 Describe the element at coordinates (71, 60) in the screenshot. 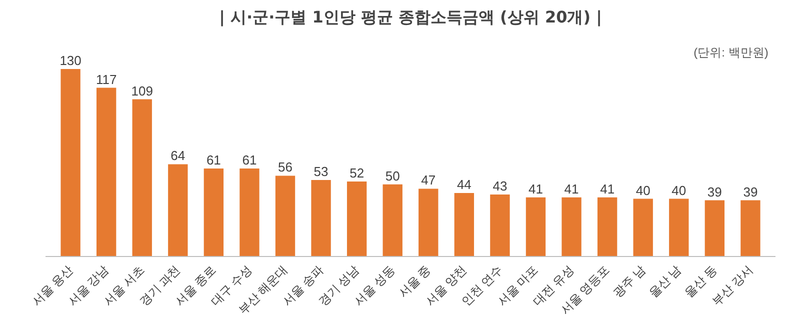

I see `data-label: 130` at that location.